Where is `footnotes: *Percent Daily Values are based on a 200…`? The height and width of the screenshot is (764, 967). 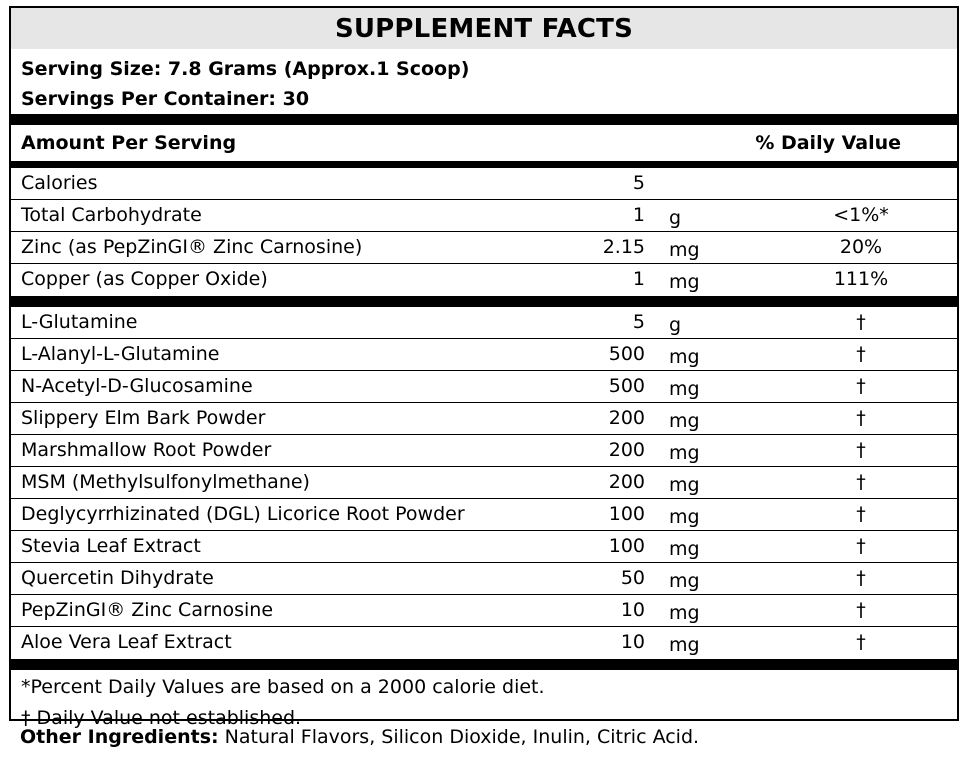
footnotes: *Percent Daily Values are based on a 200… is located at coordinates (484, 702).